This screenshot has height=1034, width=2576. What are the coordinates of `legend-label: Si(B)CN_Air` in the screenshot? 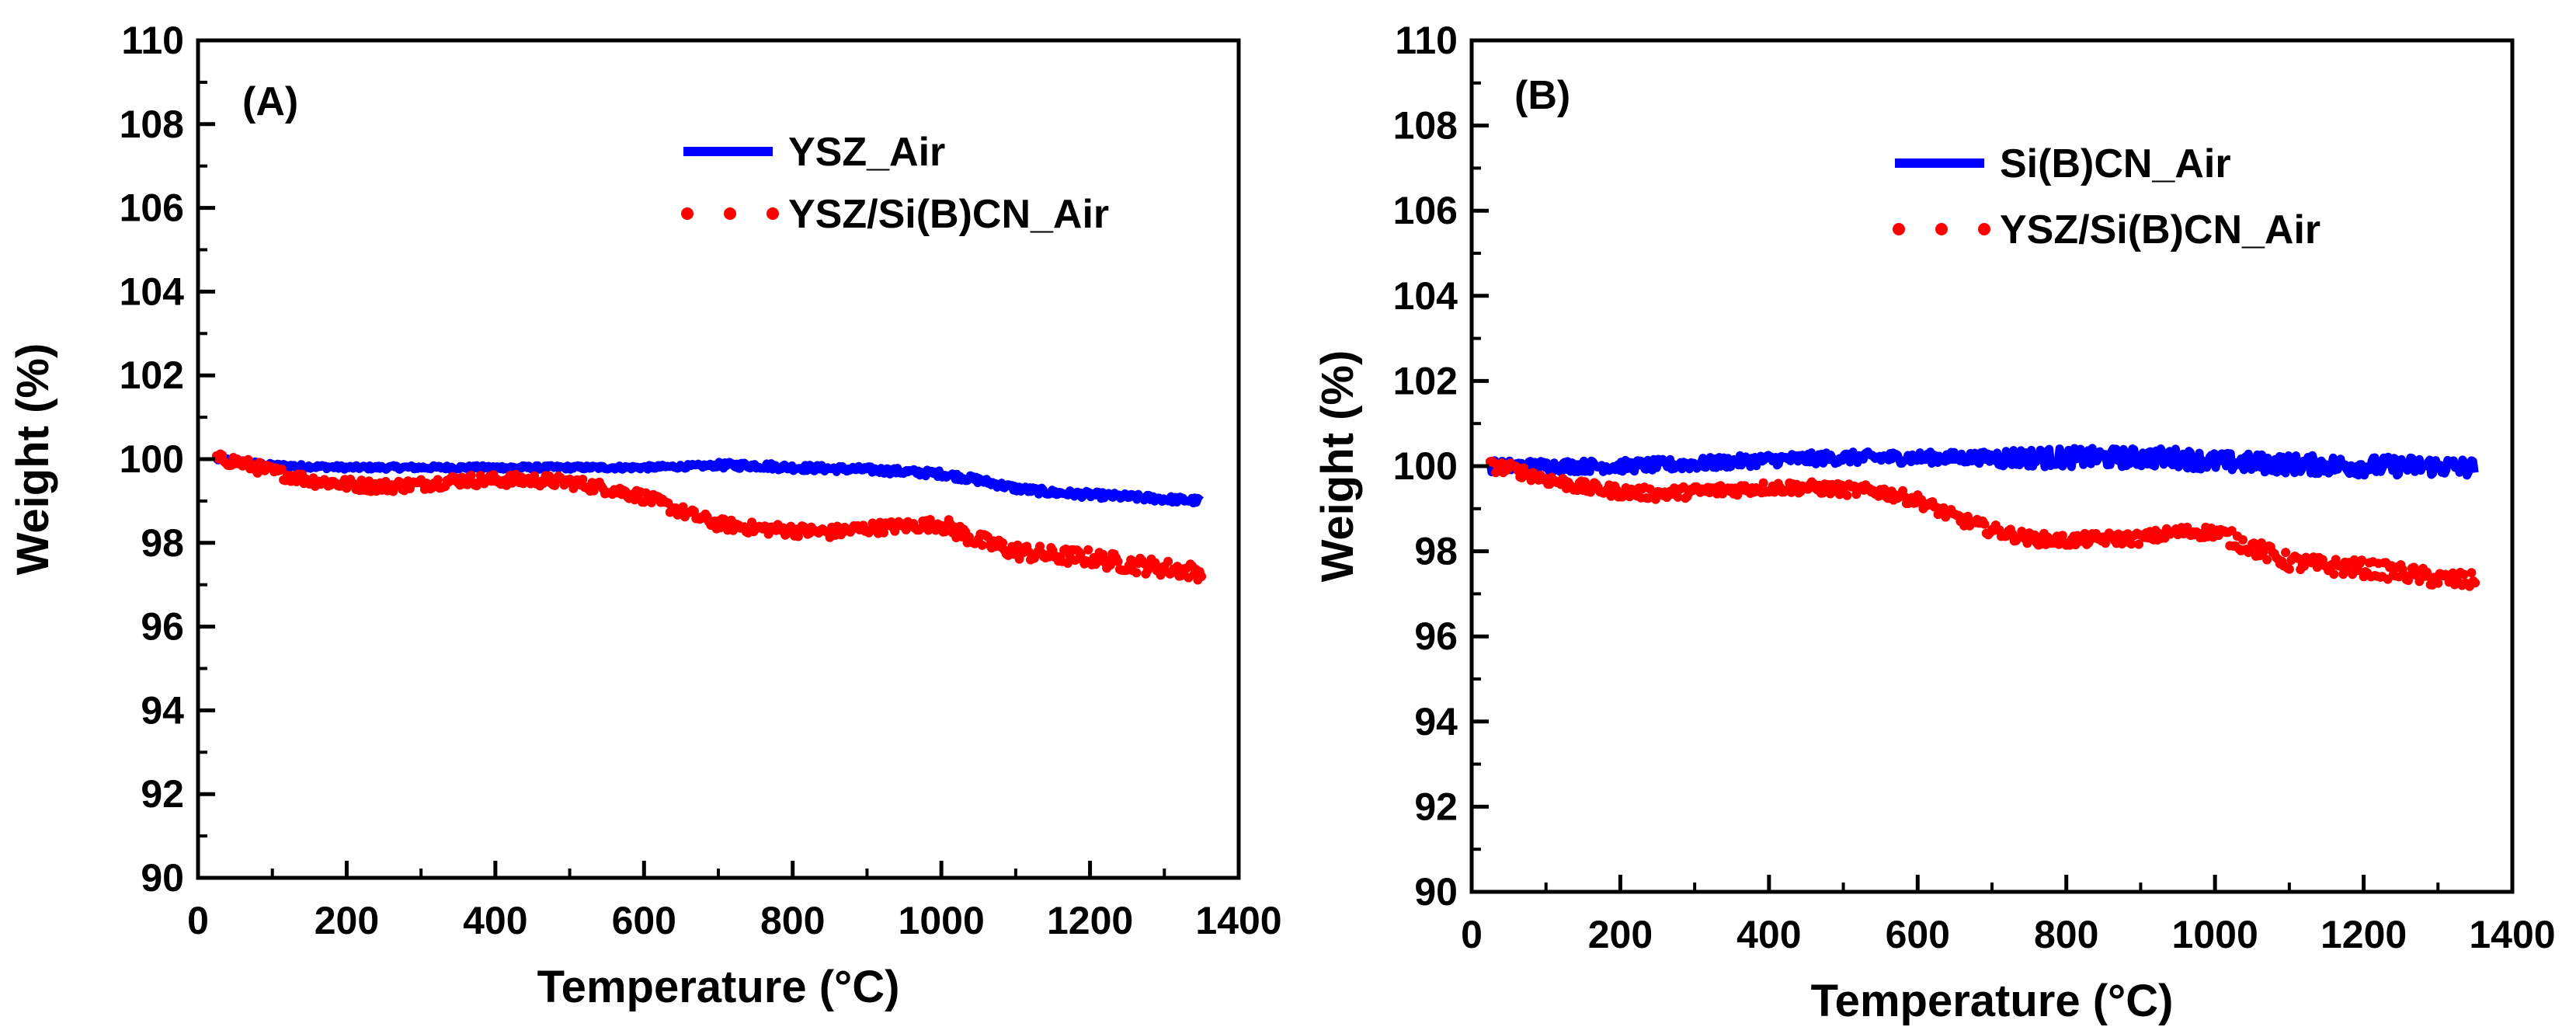 It's located at (2115, 163).